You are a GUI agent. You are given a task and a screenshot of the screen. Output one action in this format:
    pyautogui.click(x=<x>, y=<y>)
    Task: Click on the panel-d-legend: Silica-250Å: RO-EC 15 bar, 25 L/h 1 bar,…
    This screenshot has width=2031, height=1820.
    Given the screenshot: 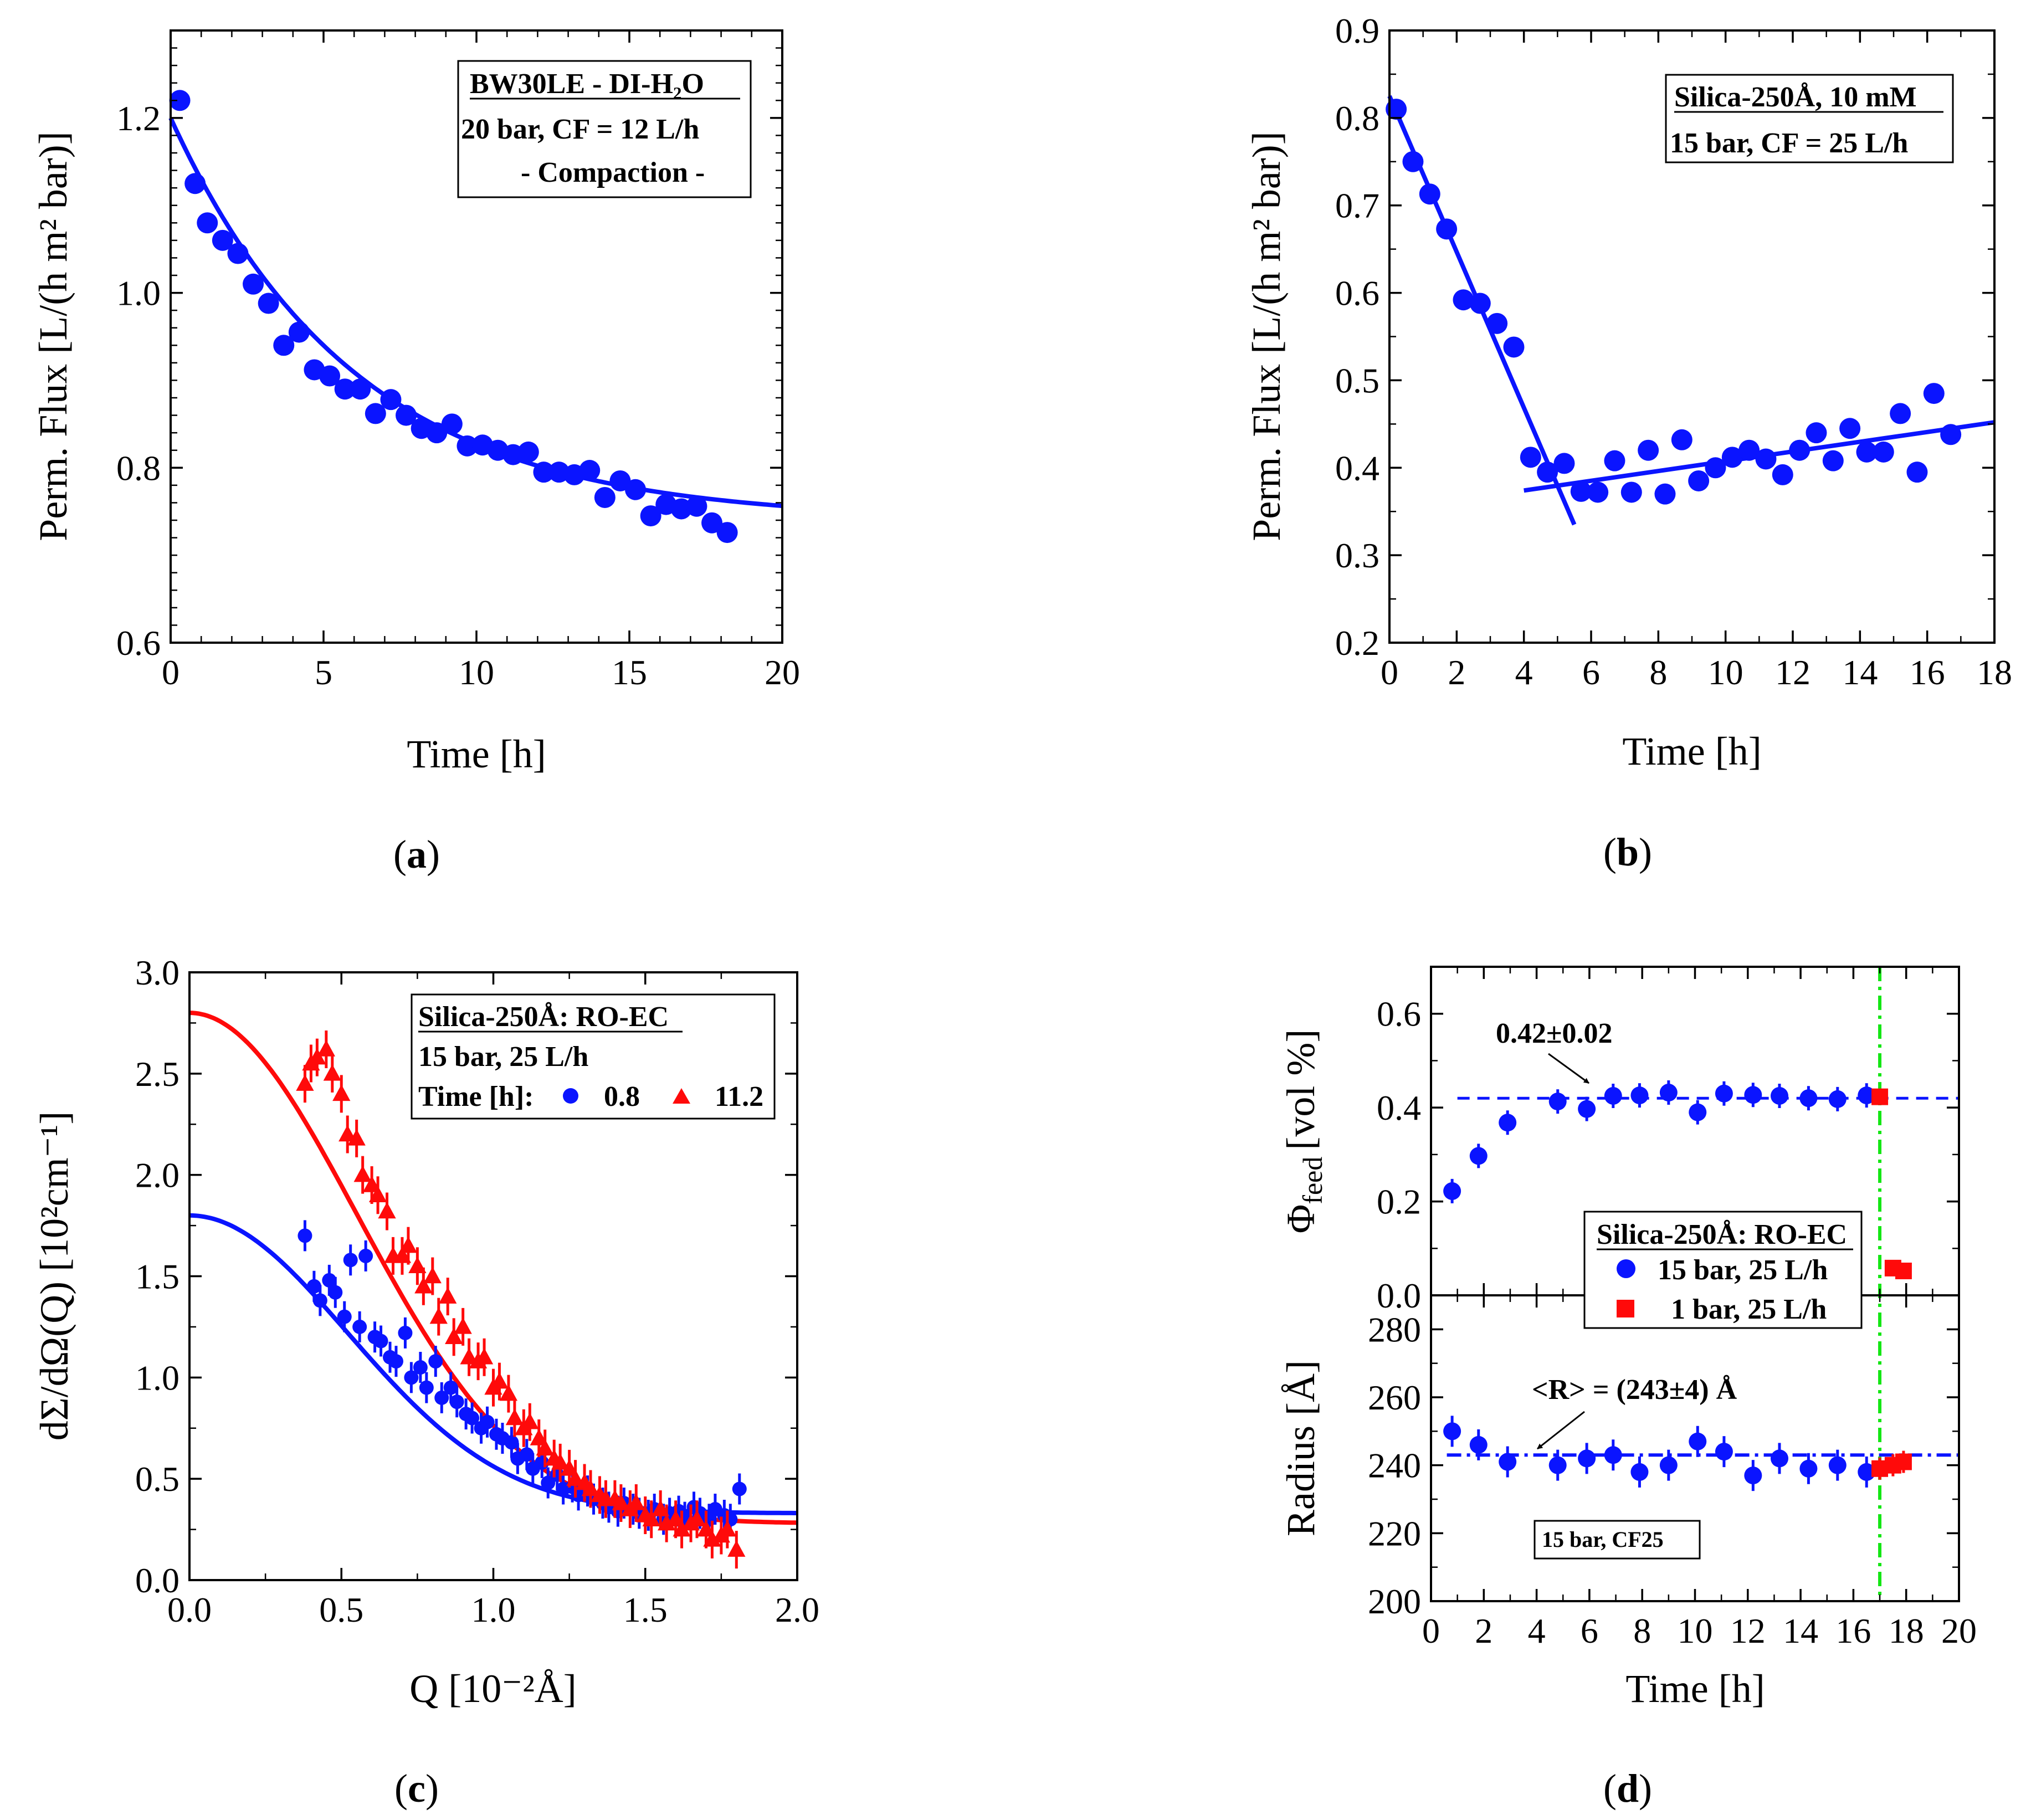 What is the action you would take?
    pyautogui.click(x=1723, y=1270)
    